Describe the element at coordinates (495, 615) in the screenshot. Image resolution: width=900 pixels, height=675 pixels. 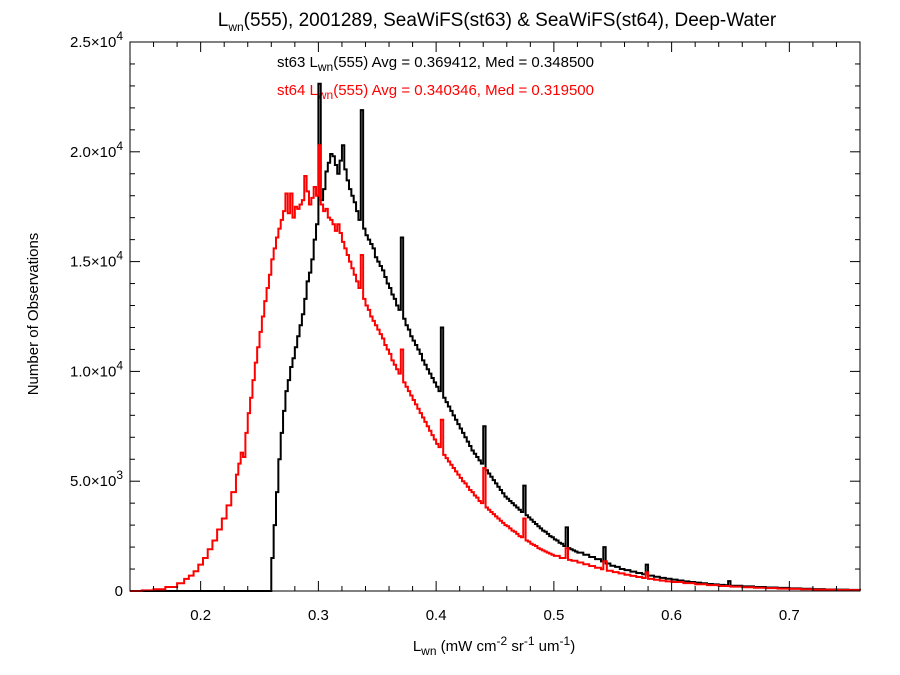
I see `x-tick-labels: 0.2 0.3 0.4 0.5 0.6 0.7` at that location.